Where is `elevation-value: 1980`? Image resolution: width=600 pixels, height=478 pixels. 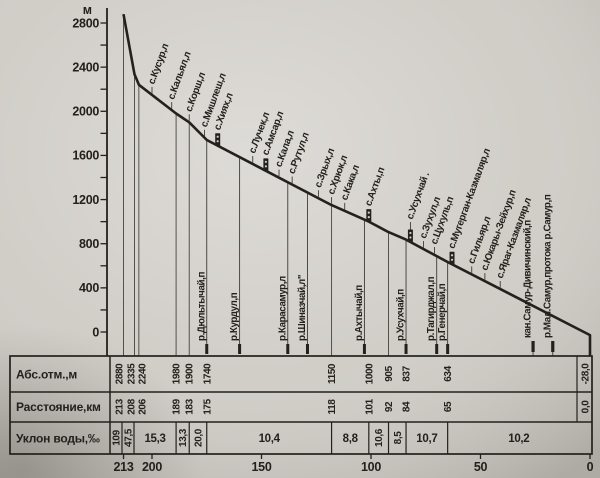 elevation-value: 1980 is located at coordinates (177, 373).